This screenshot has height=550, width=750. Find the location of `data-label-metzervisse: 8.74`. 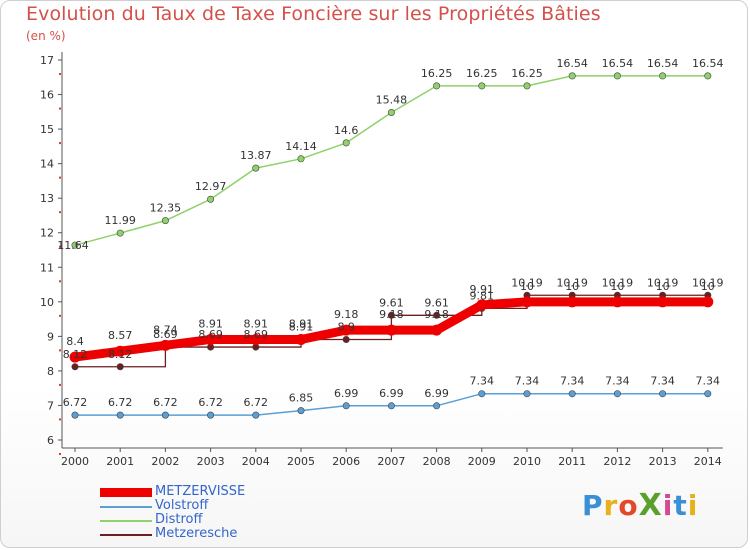

data-label-metzervisse: 8.74 is located at coordinates (165, 329).